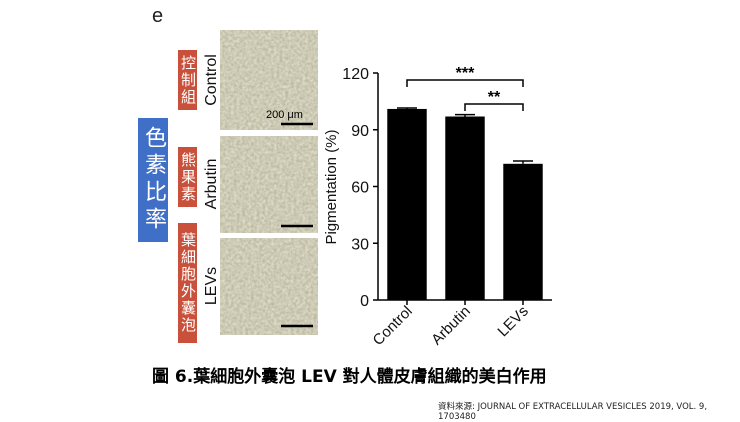  What do you see at coordinates (393, 326) in the screenshot?
I see `x-tick-label: Control` at bounding box center [393, 326].